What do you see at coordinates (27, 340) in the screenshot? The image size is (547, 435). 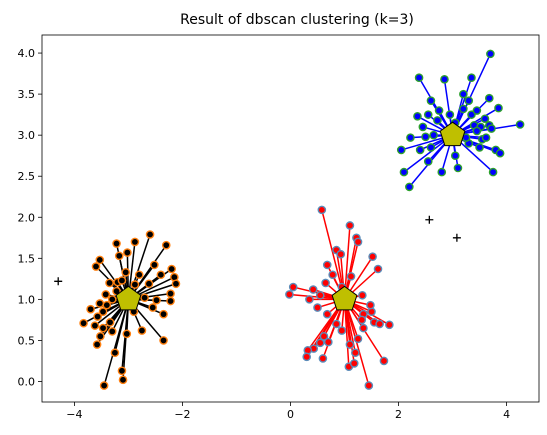 I see `y-tick-label: 0.5` at bounding box center [27, 340].